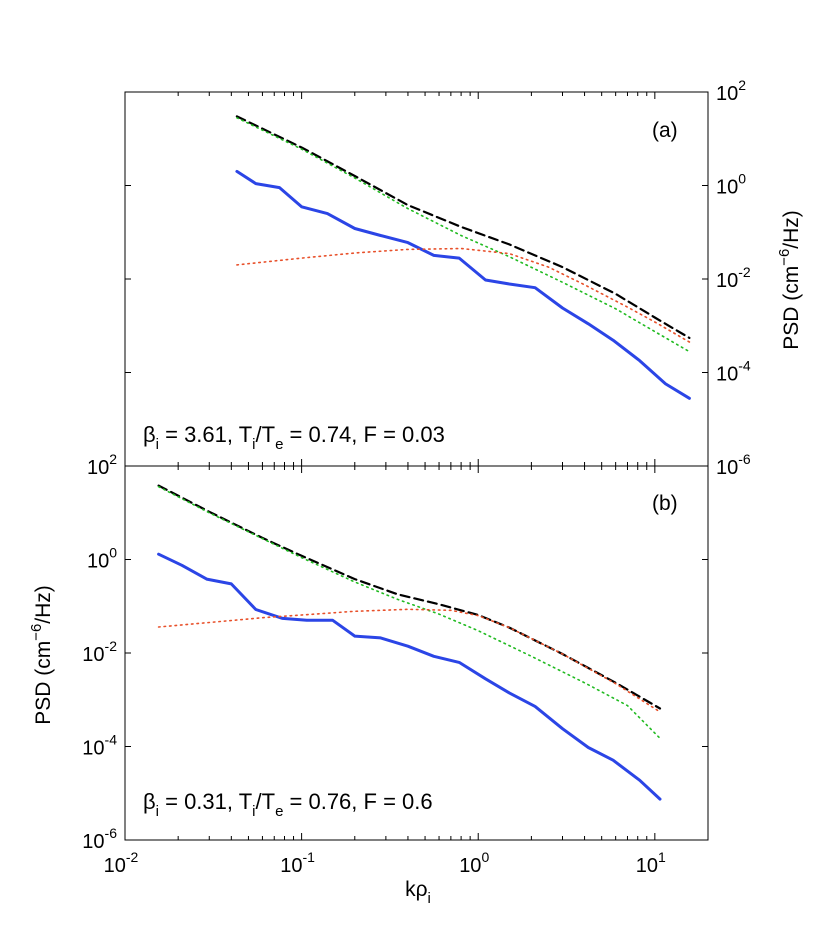 The height and width of the screenshot is (933, 830). What do you see at coordinates (665, 503) in the screenshot?
I see `panel-b-label: (b)` at bounding box center [665, 503].